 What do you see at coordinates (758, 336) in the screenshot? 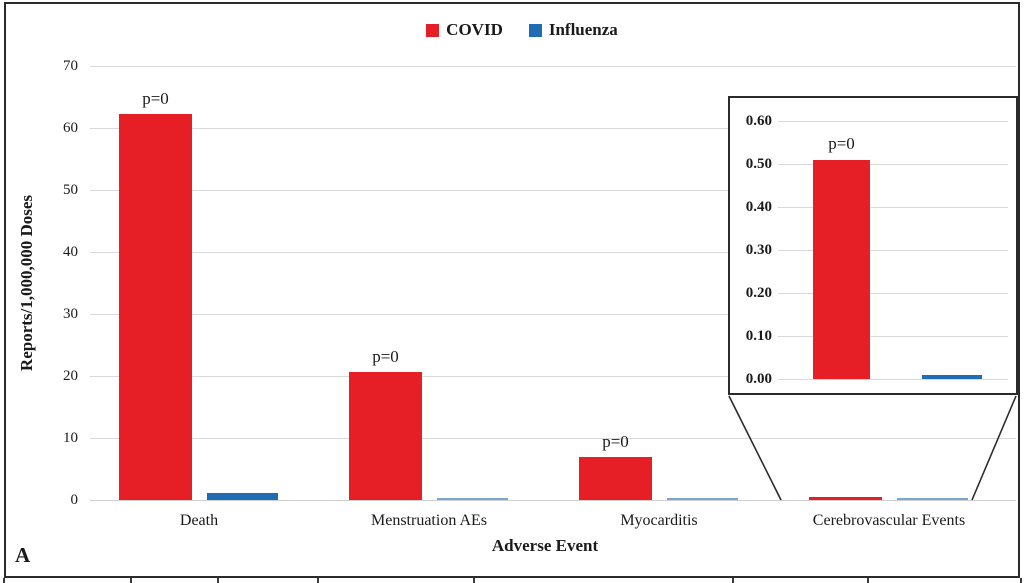
I see `inset-y-tick-label-0.10: 0.10` at bounding box center [758, 336].